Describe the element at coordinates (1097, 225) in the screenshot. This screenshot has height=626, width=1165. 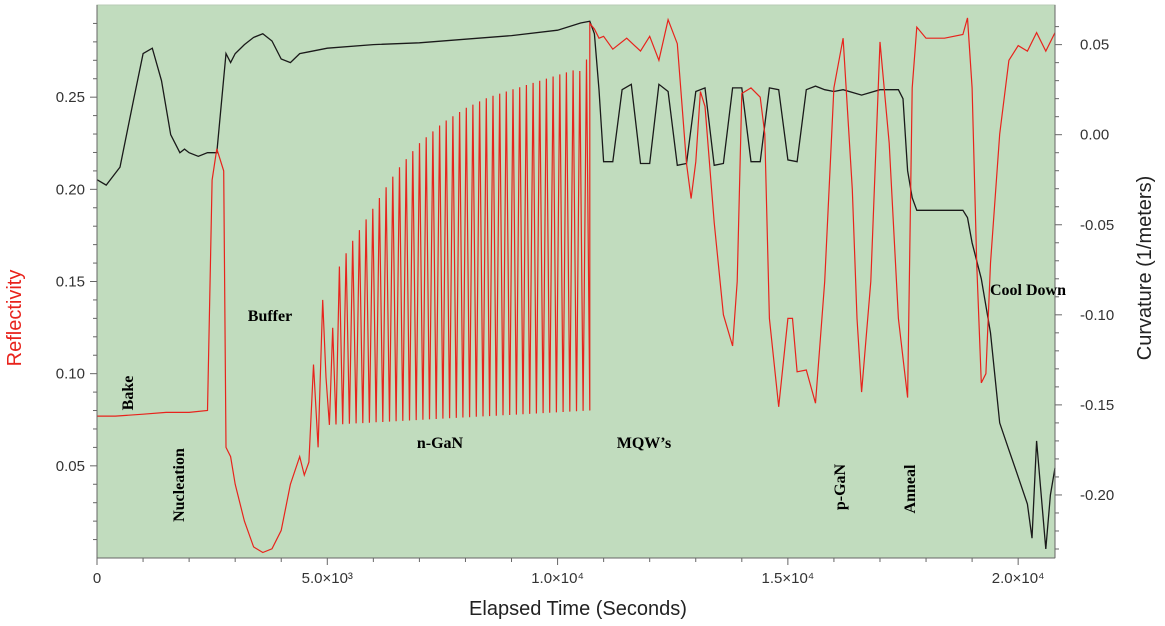
I see `y-right-tick-label: -0.05` at that location.